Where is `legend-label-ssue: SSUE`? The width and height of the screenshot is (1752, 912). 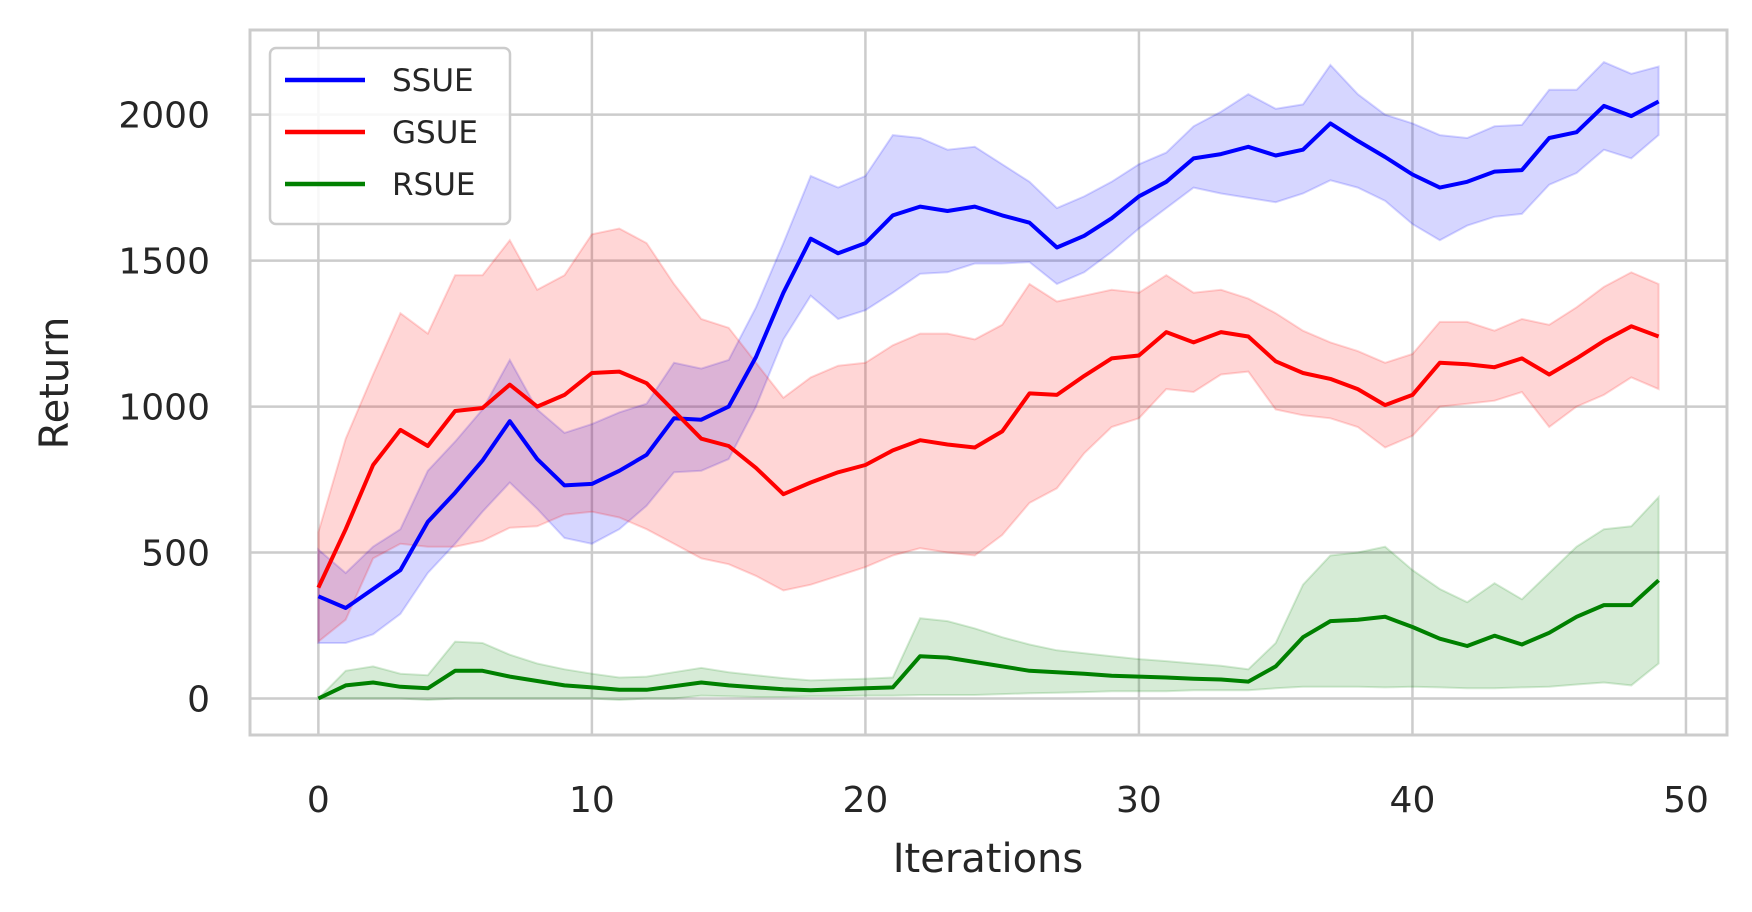
legend-label-ssue: SSUE is located at coordinates (433, 81).